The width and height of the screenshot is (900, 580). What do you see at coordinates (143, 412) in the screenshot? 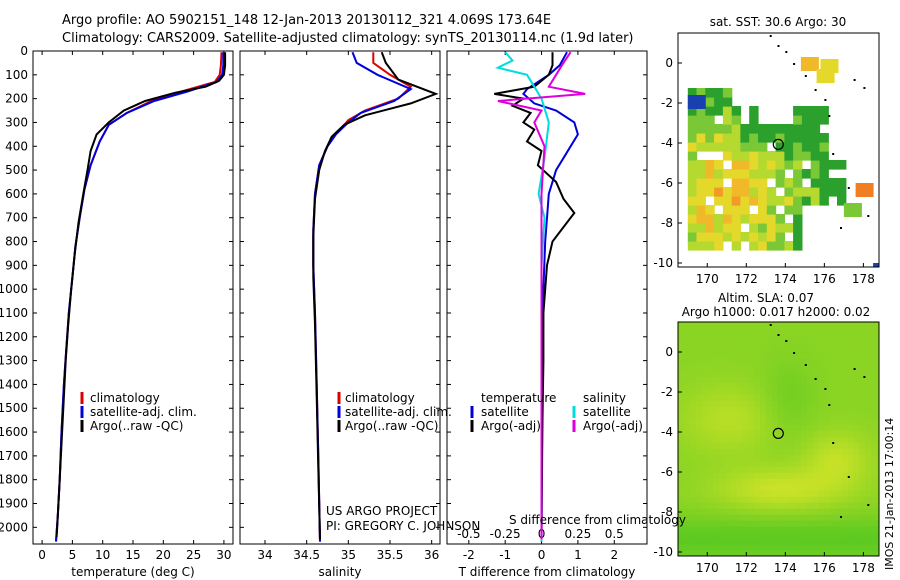
I see `legend-label-satellite: satellite-adj. clim.` at bounding box center [143, 412].